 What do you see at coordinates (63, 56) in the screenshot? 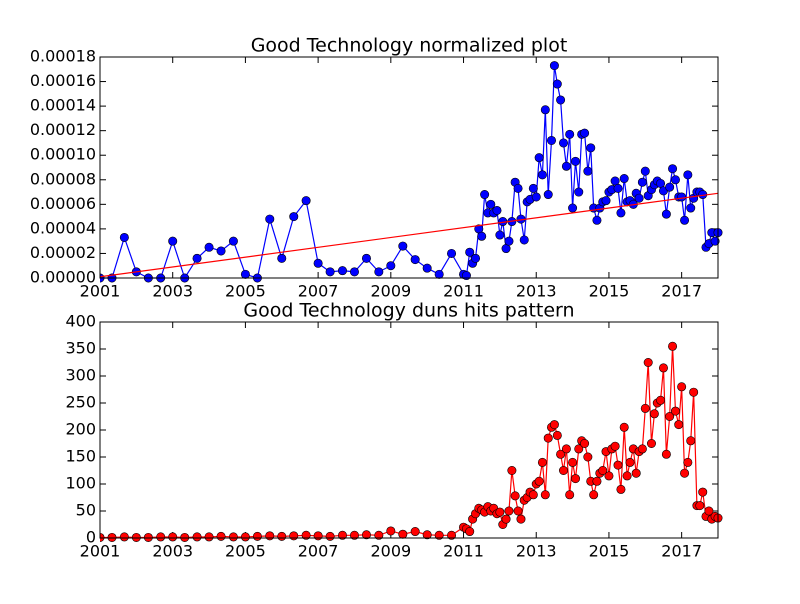
I see `y-tick-label: 0.00018` at bounding box center [63, 56].